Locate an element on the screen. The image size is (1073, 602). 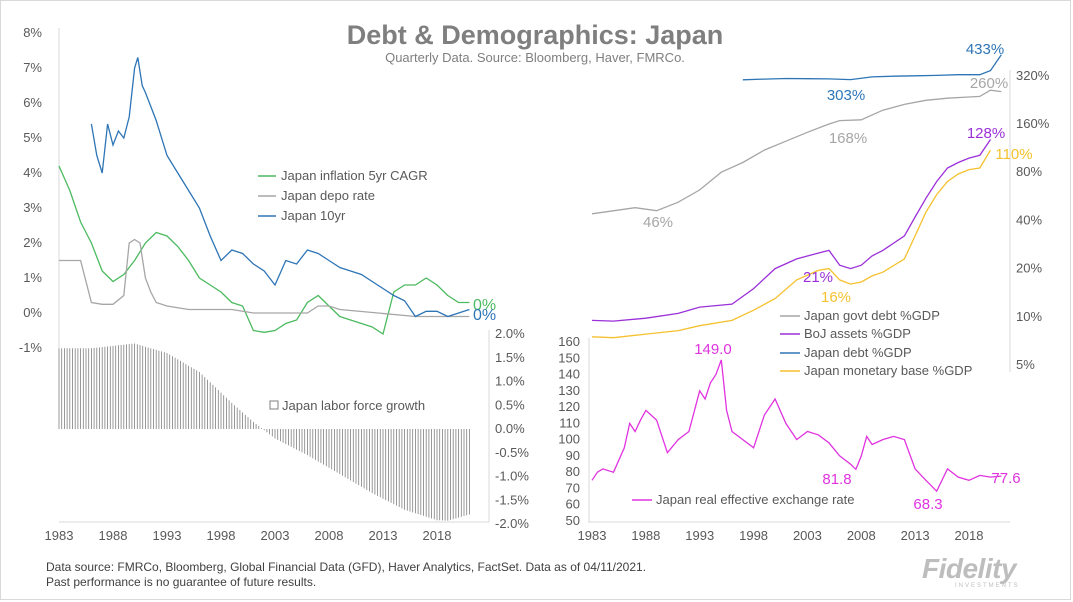
debt-annotation: 260% is located at coordinates (989, 83).